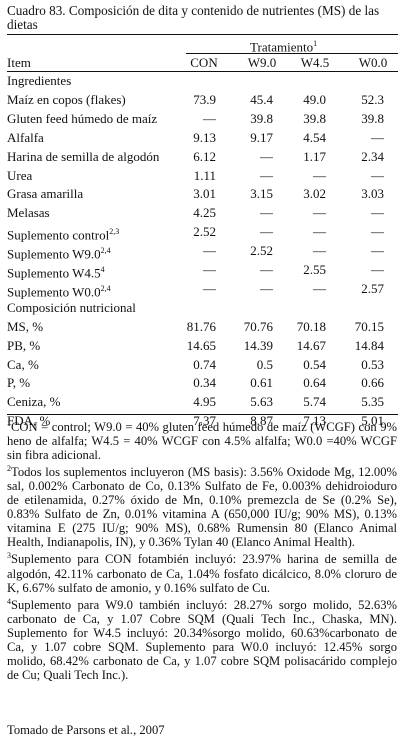 This screenshot has height=738, width=403. I want to click on row-label: Suplemento W4.54, so click(56, 273).